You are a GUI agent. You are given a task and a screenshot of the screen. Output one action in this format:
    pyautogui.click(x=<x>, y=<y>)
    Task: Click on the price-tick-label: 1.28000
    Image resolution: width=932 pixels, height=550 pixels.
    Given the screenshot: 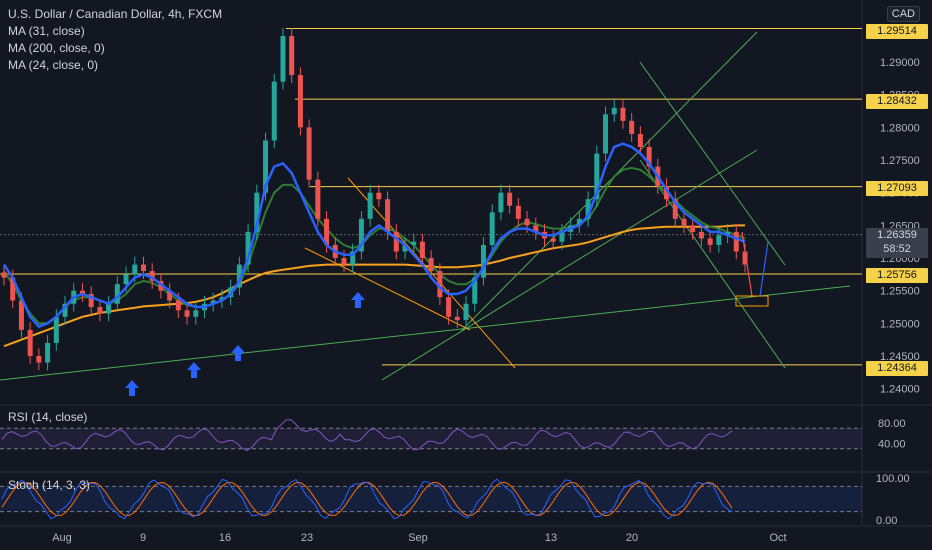 What is the action you would take?
    pyautogui.click(x=900, y=128)
    